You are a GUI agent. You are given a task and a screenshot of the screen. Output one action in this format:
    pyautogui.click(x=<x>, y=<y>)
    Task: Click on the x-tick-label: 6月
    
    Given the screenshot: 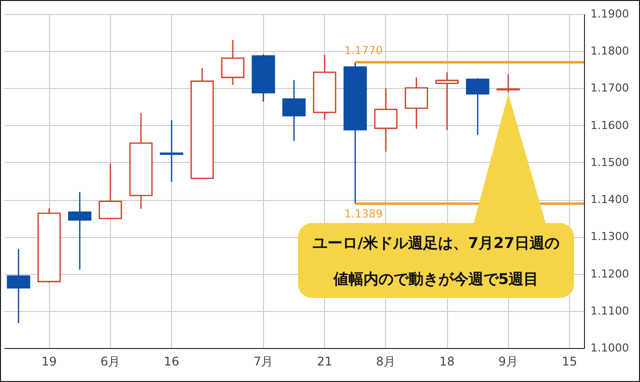 What is the action you would take?
    pyautogui.click(x=110, y=361)
    